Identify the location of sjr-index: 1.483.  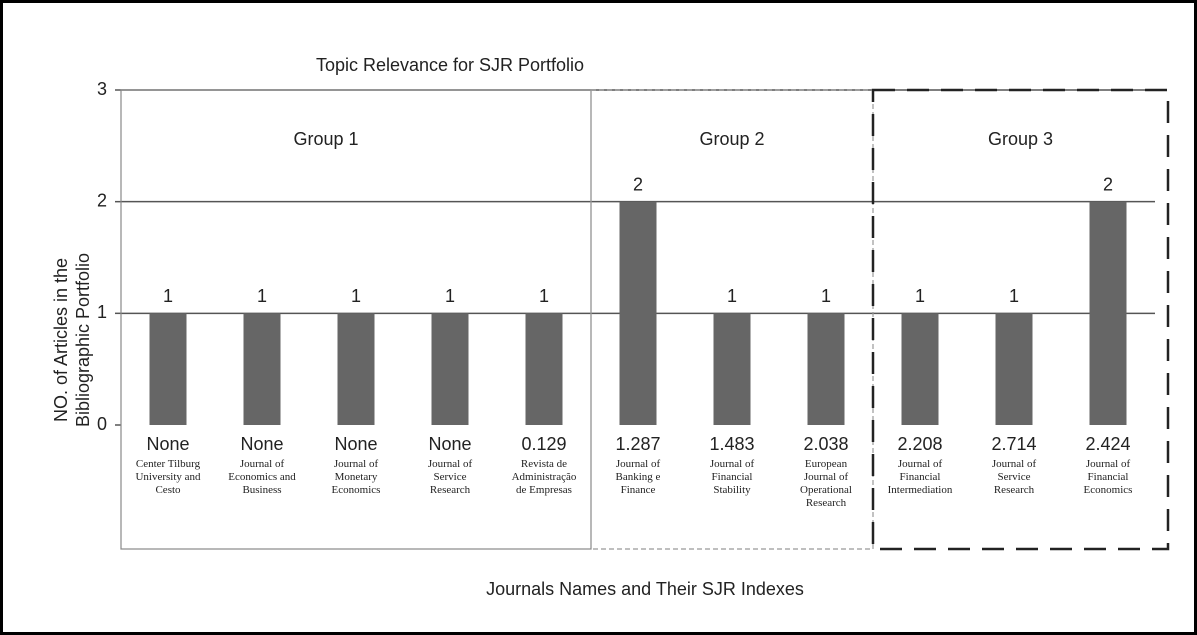
(731, 444).